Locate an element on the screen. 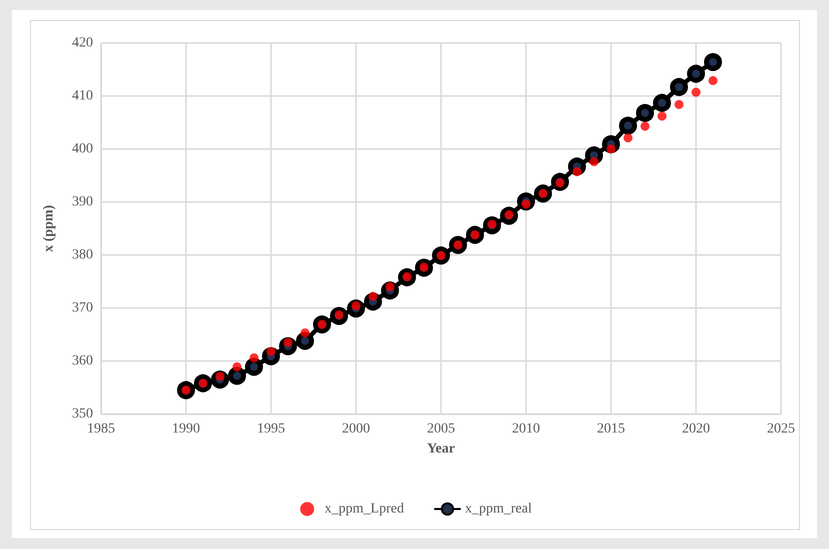 This screenshot has height=549, width=829. x-tick-label: 1990 is located at coordinates (186, 429).